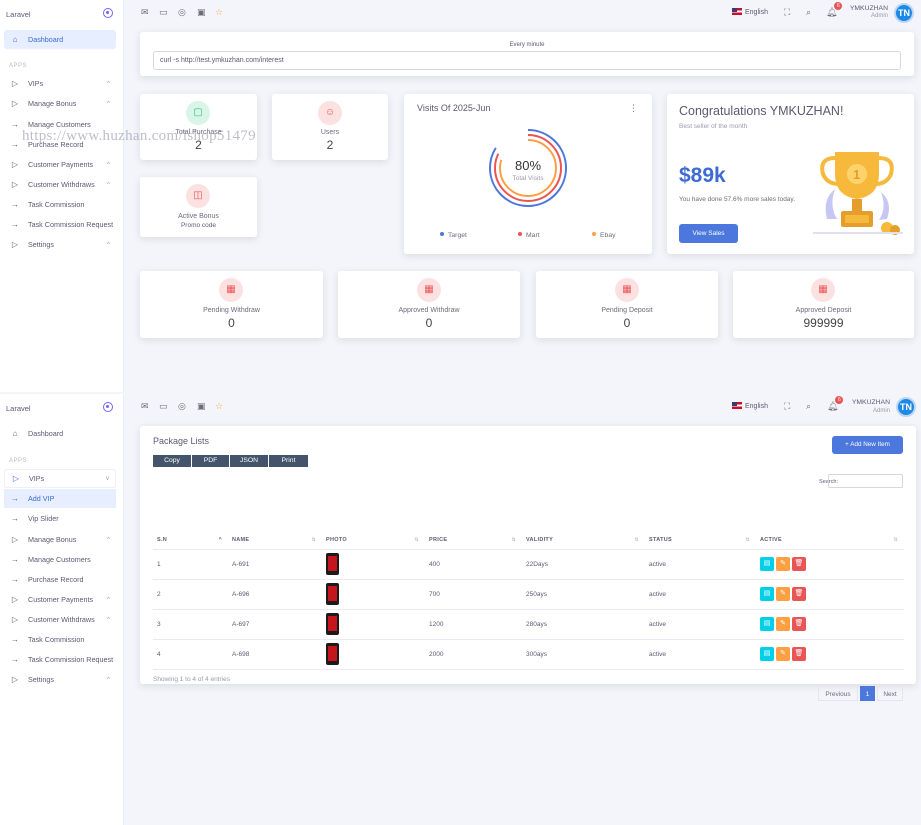 The image size is (921, 825). Describe the element at coordinates (211, 461) in the screenshot. I see `pdf-button: PDF` at that location.